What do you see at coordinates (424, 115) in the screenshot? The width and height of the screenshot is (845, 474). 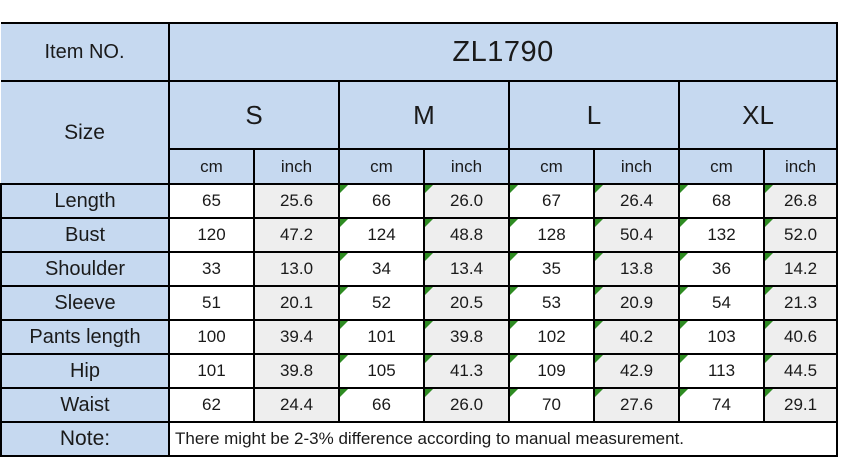 I see `size-header-m: M` at bounding box center [424, 115].